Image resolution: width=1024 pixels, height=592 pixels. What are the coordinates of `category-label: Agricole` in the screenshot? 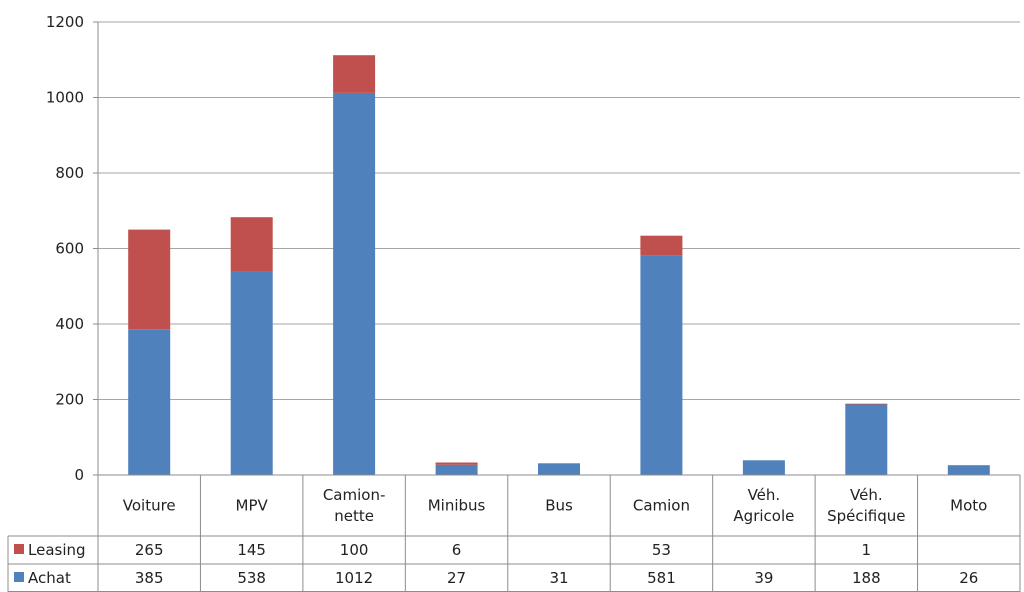 It's located at (763, 516).